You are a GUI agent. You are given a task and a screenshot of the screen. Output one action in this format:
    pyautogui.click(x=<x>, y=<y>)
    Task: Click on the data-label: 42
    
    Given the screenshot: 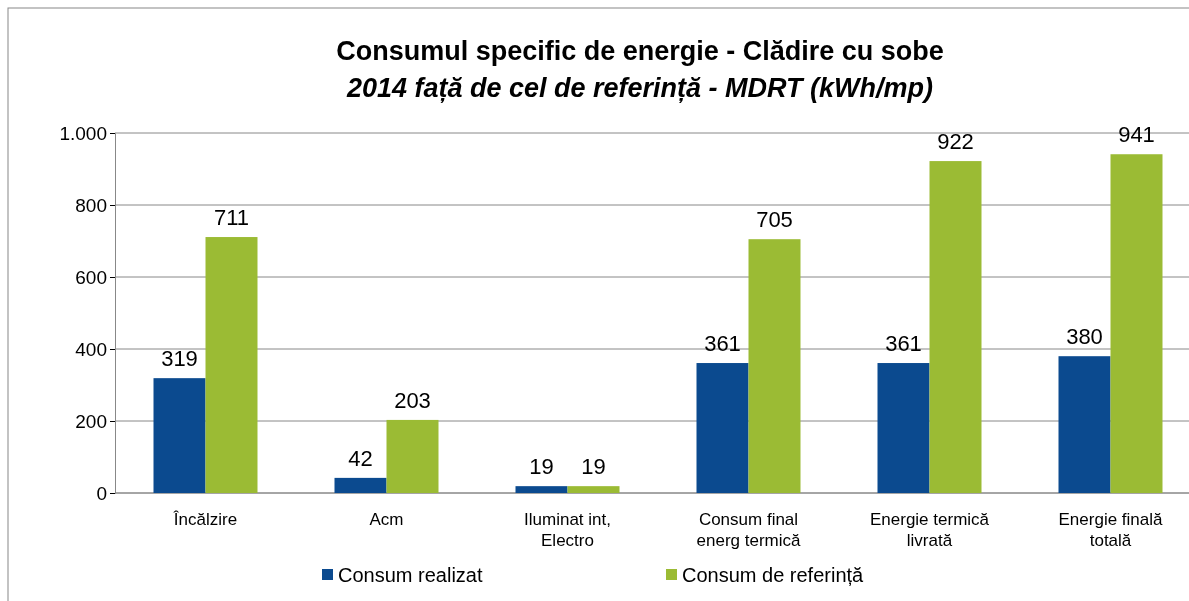 What is the action you would take?
    pyautogui.click(x=360, y=458)
    